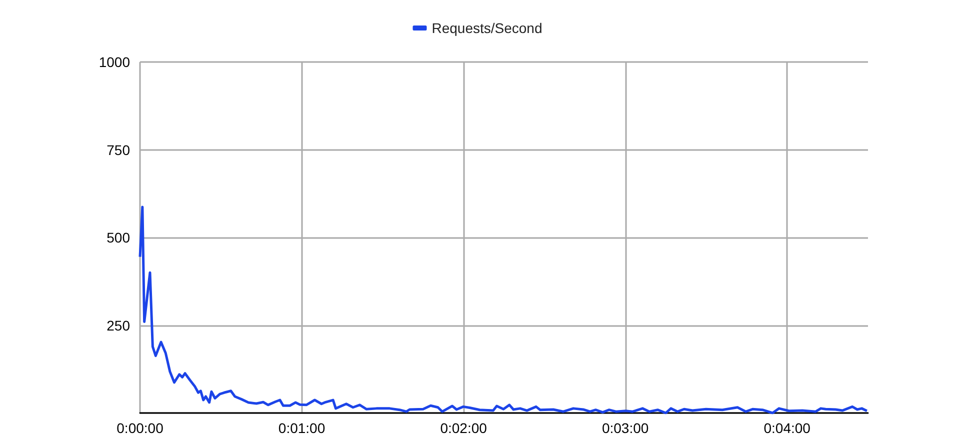 The width and height of the screenshot is (955, 446). I want to click on legend-label: Requests/Second, so click(487, 28).